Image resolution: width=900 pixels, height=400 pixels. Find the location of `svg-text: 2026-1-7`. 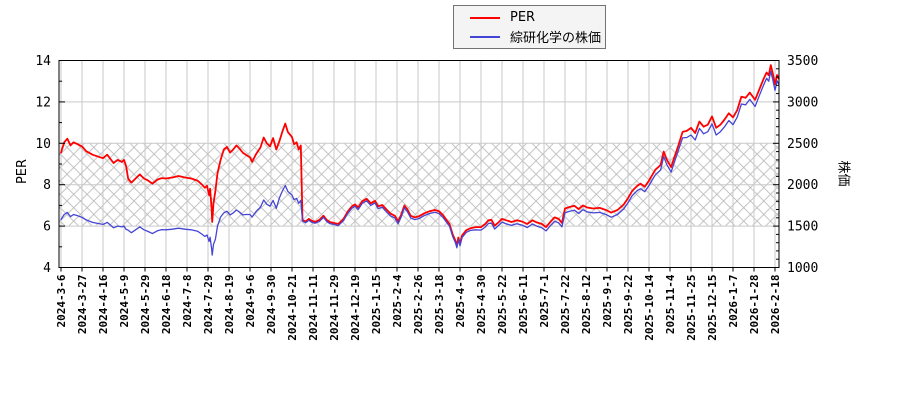

svg-text: 2026-1-7 is located at coordinates (733, 301).